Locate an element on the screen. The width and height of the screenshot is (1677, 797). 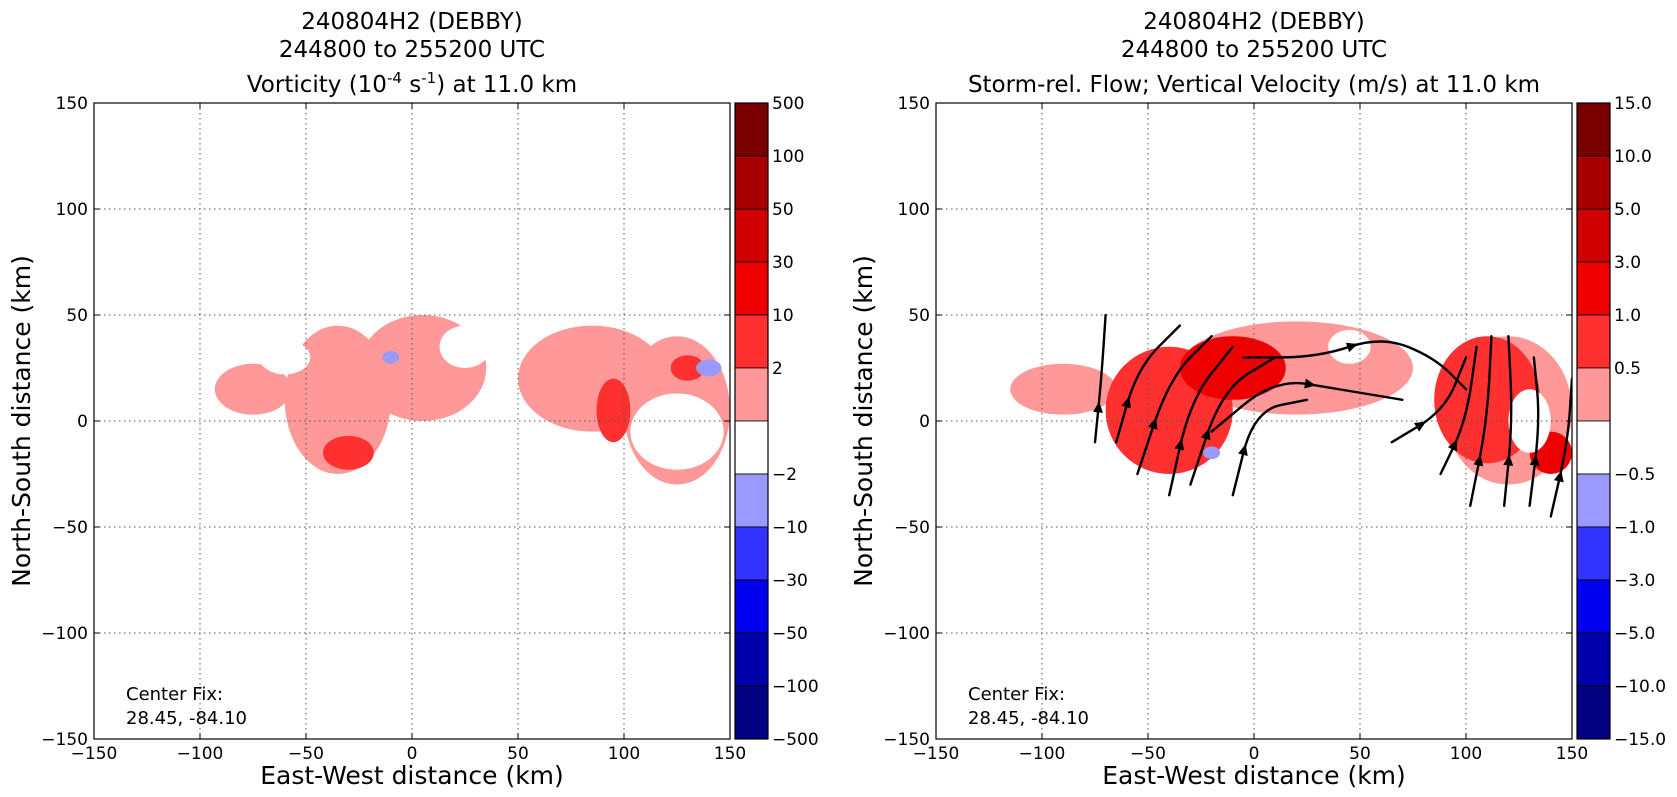
colorbar-tick-label: 100 is located at coordinates (788, 157).